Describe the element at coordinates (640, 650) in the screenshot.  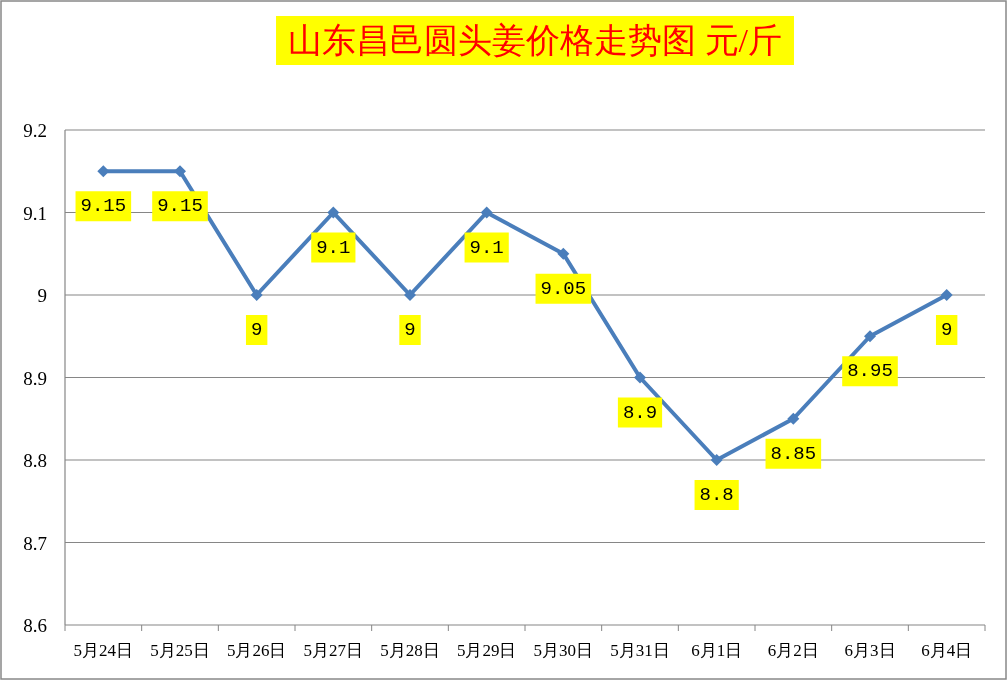
I see `x-tick-label: 5月31日` at that location.